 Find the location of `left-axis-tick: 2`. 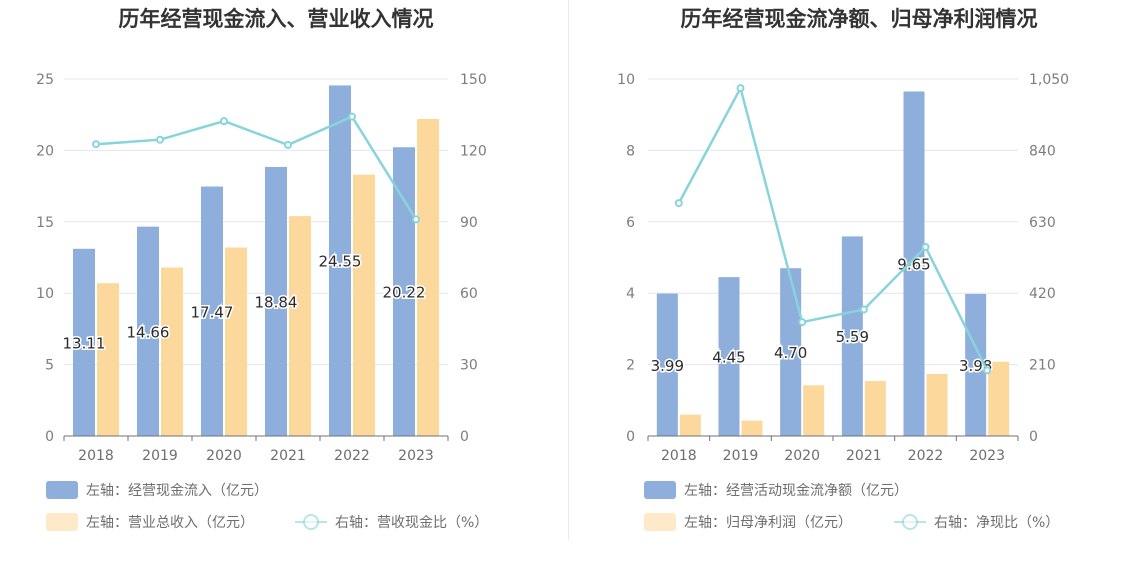

left-axis-tick: 2 is located at coordinates (630, 366).